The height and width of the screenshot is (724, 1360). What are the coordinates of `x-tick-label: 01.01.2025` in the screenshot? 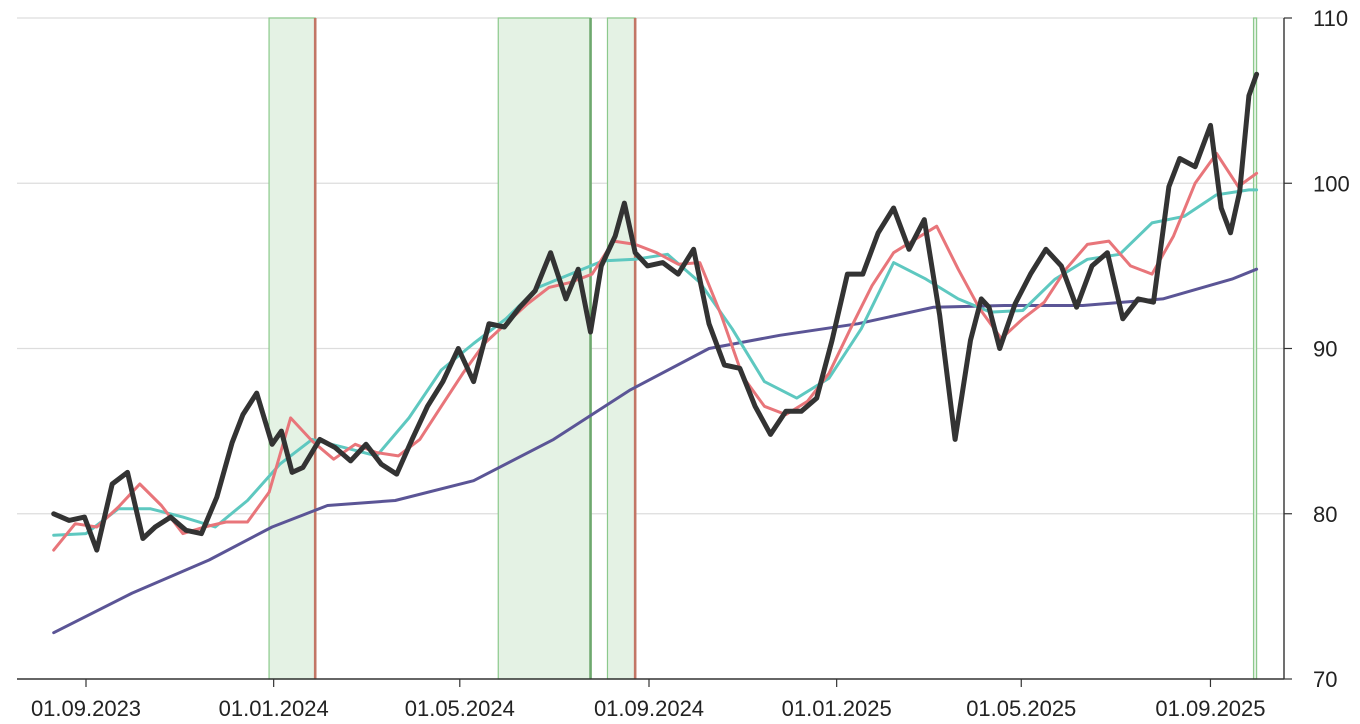 It's located at (837, 708).